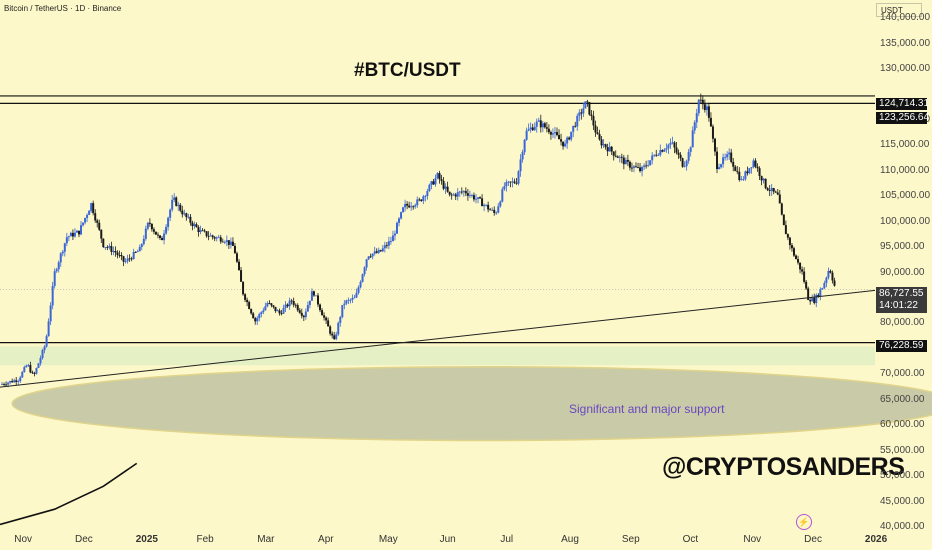  What do you see at coordinates (905, 170) in the screenshot?
I see `y-tick-label: 110,000.00` at bounding box center [905, 170].